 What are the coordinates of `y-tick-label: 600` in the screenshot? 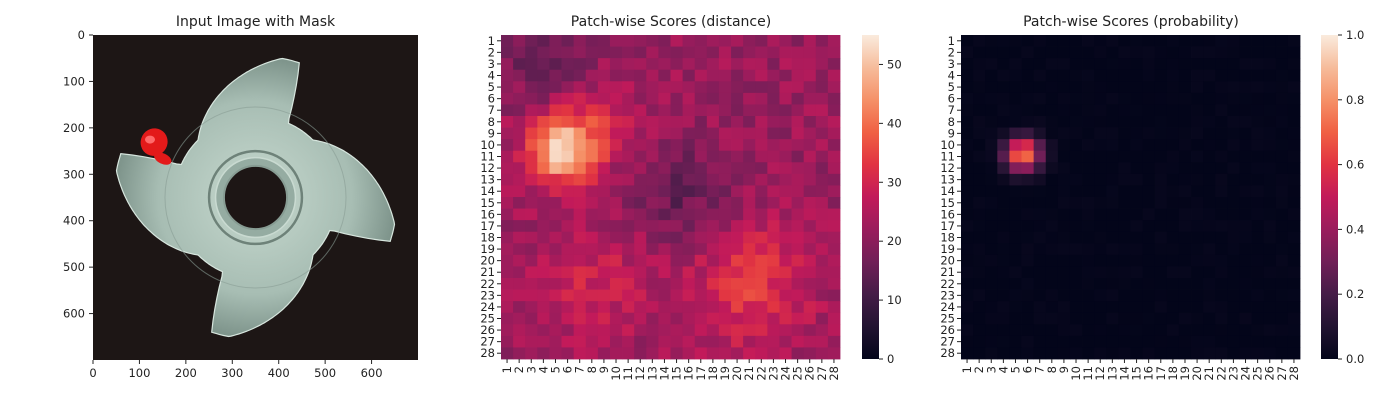 It's located at (74, 314).